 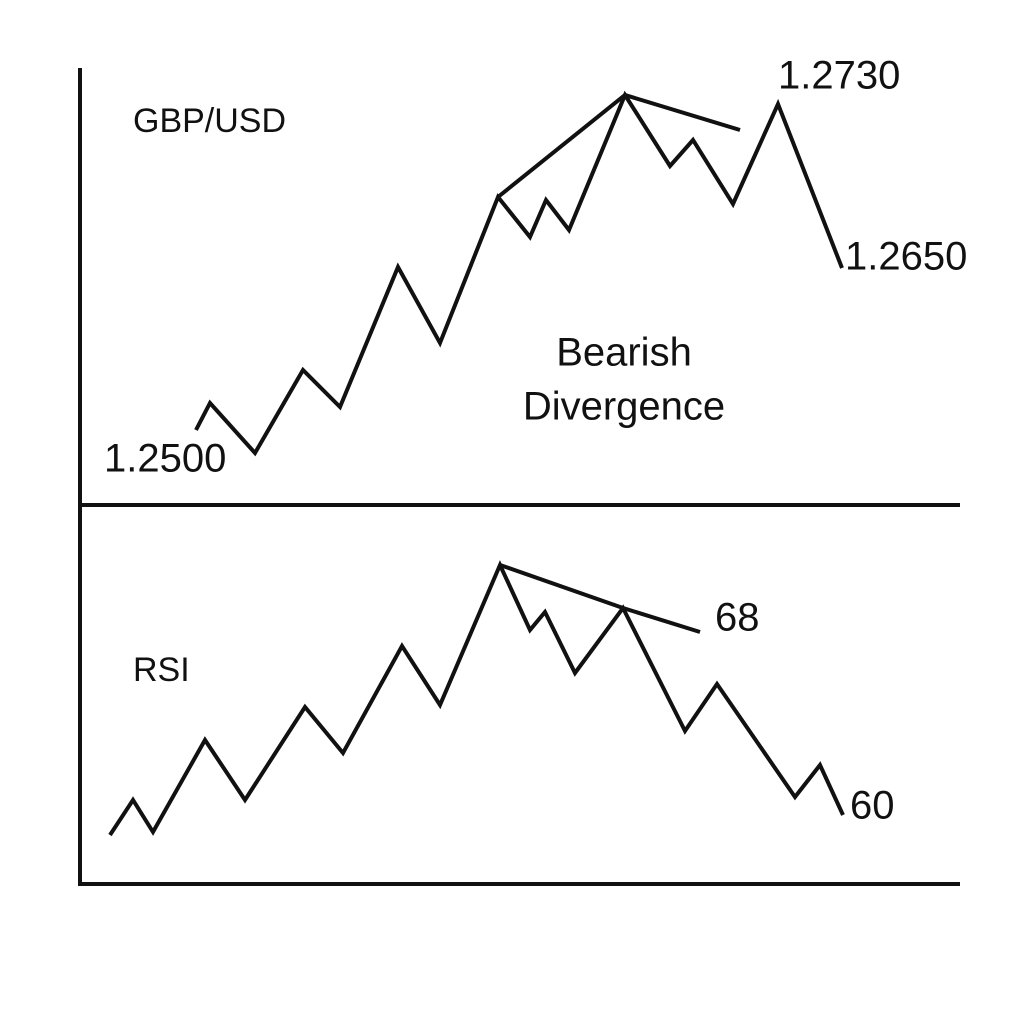 I want to click on price-trendline, so click(x=618, y=145).